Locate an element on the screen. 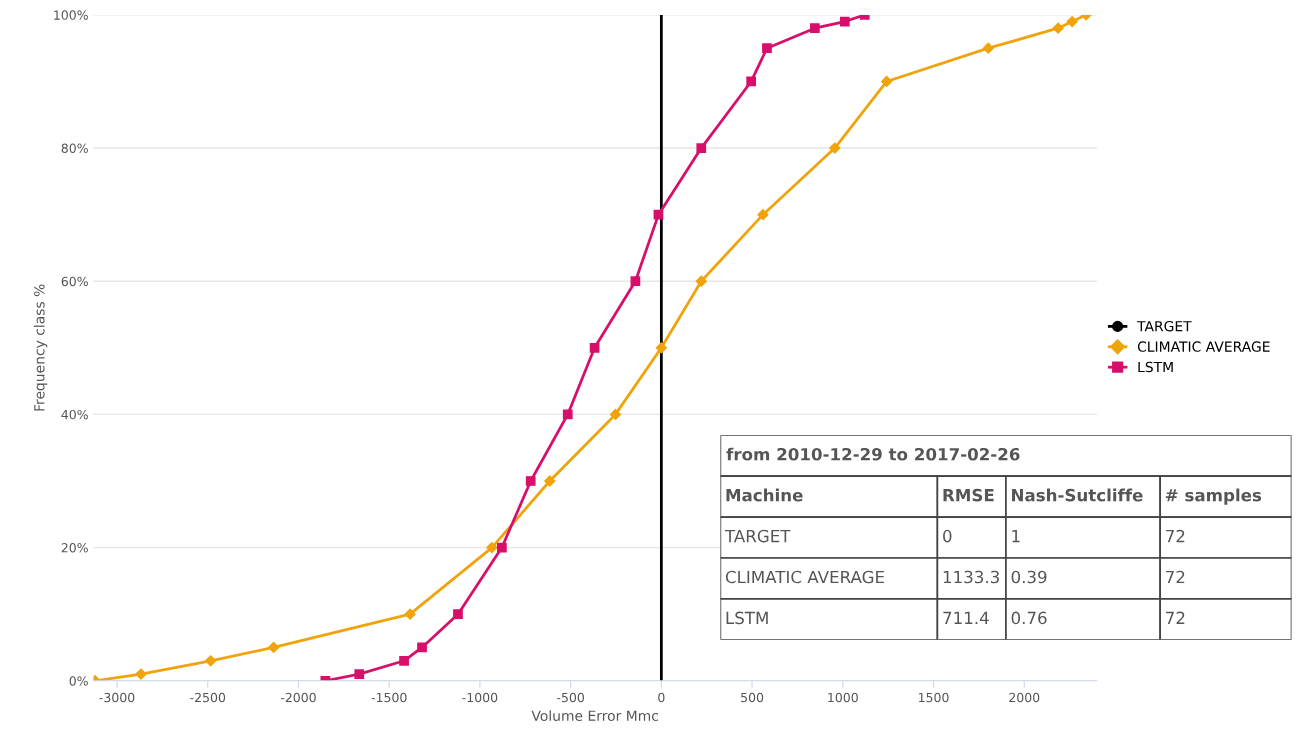 The width and height of the screenshot is (1298, 744). x-tick-label: -500 is located at coordinates (570, 697).